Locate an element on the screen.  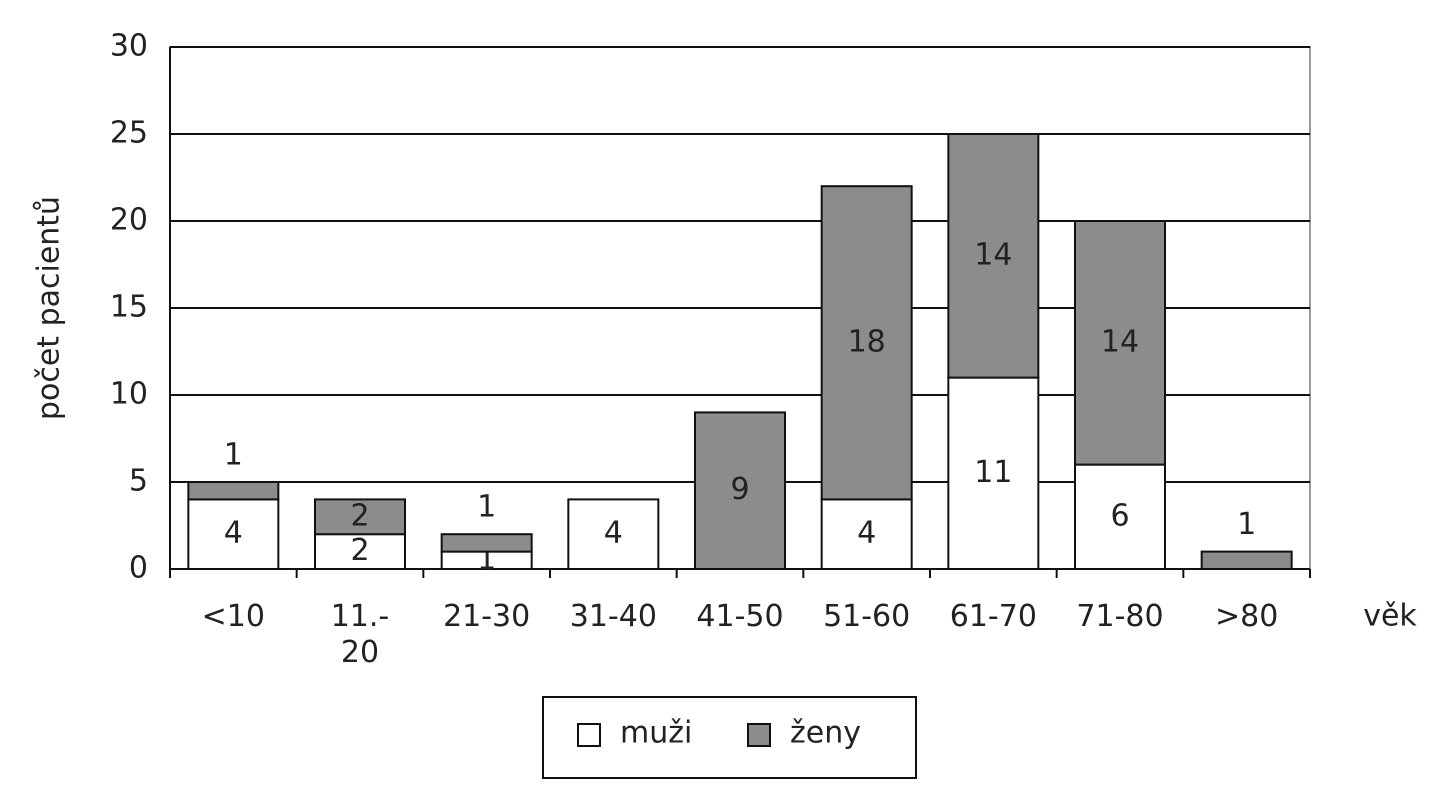
x-tick-label-line: 71-80 is located at coordinates (1119, 616).